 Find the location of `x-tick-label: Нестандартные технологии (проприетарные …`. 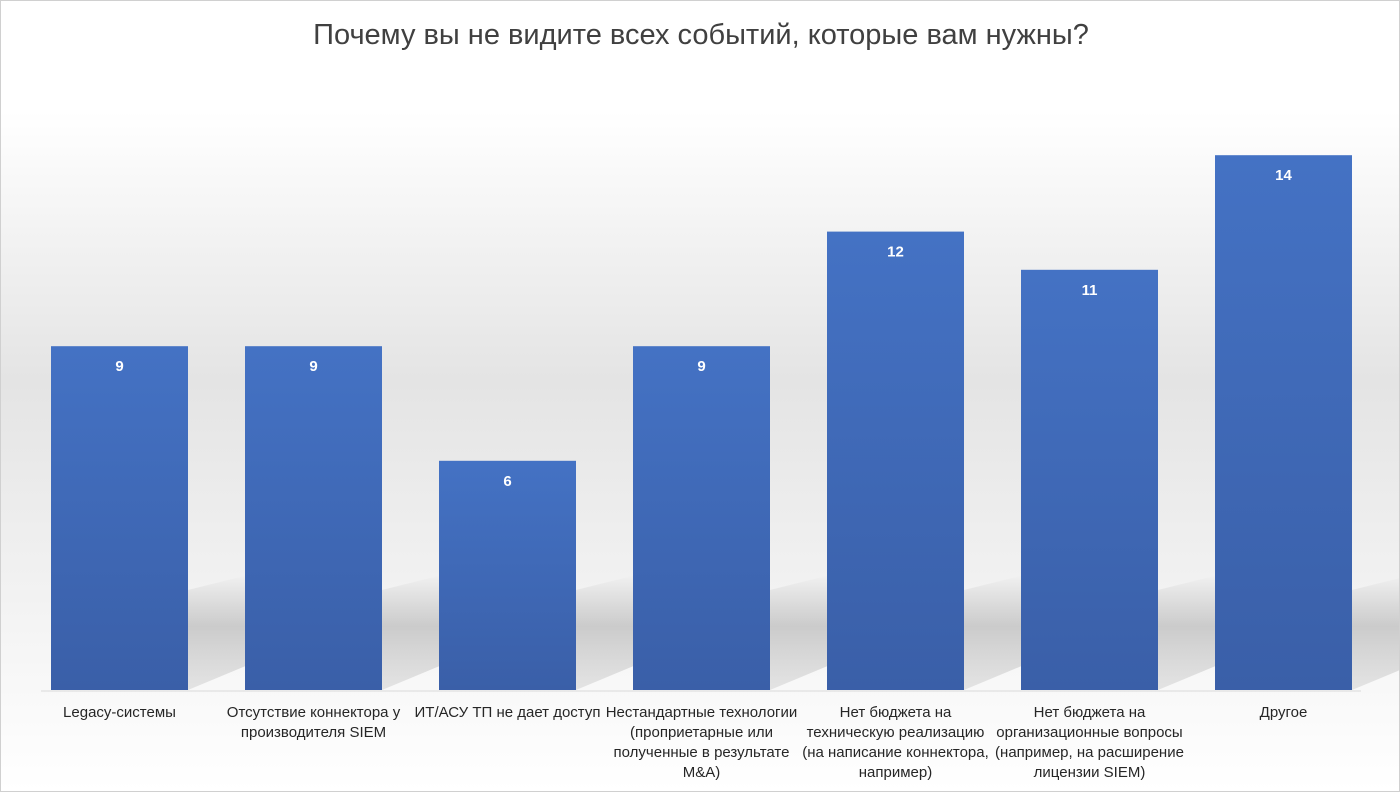

x-tick-label: Нестандартные технологии (проприетарные … is located at coordinates (701, 742).